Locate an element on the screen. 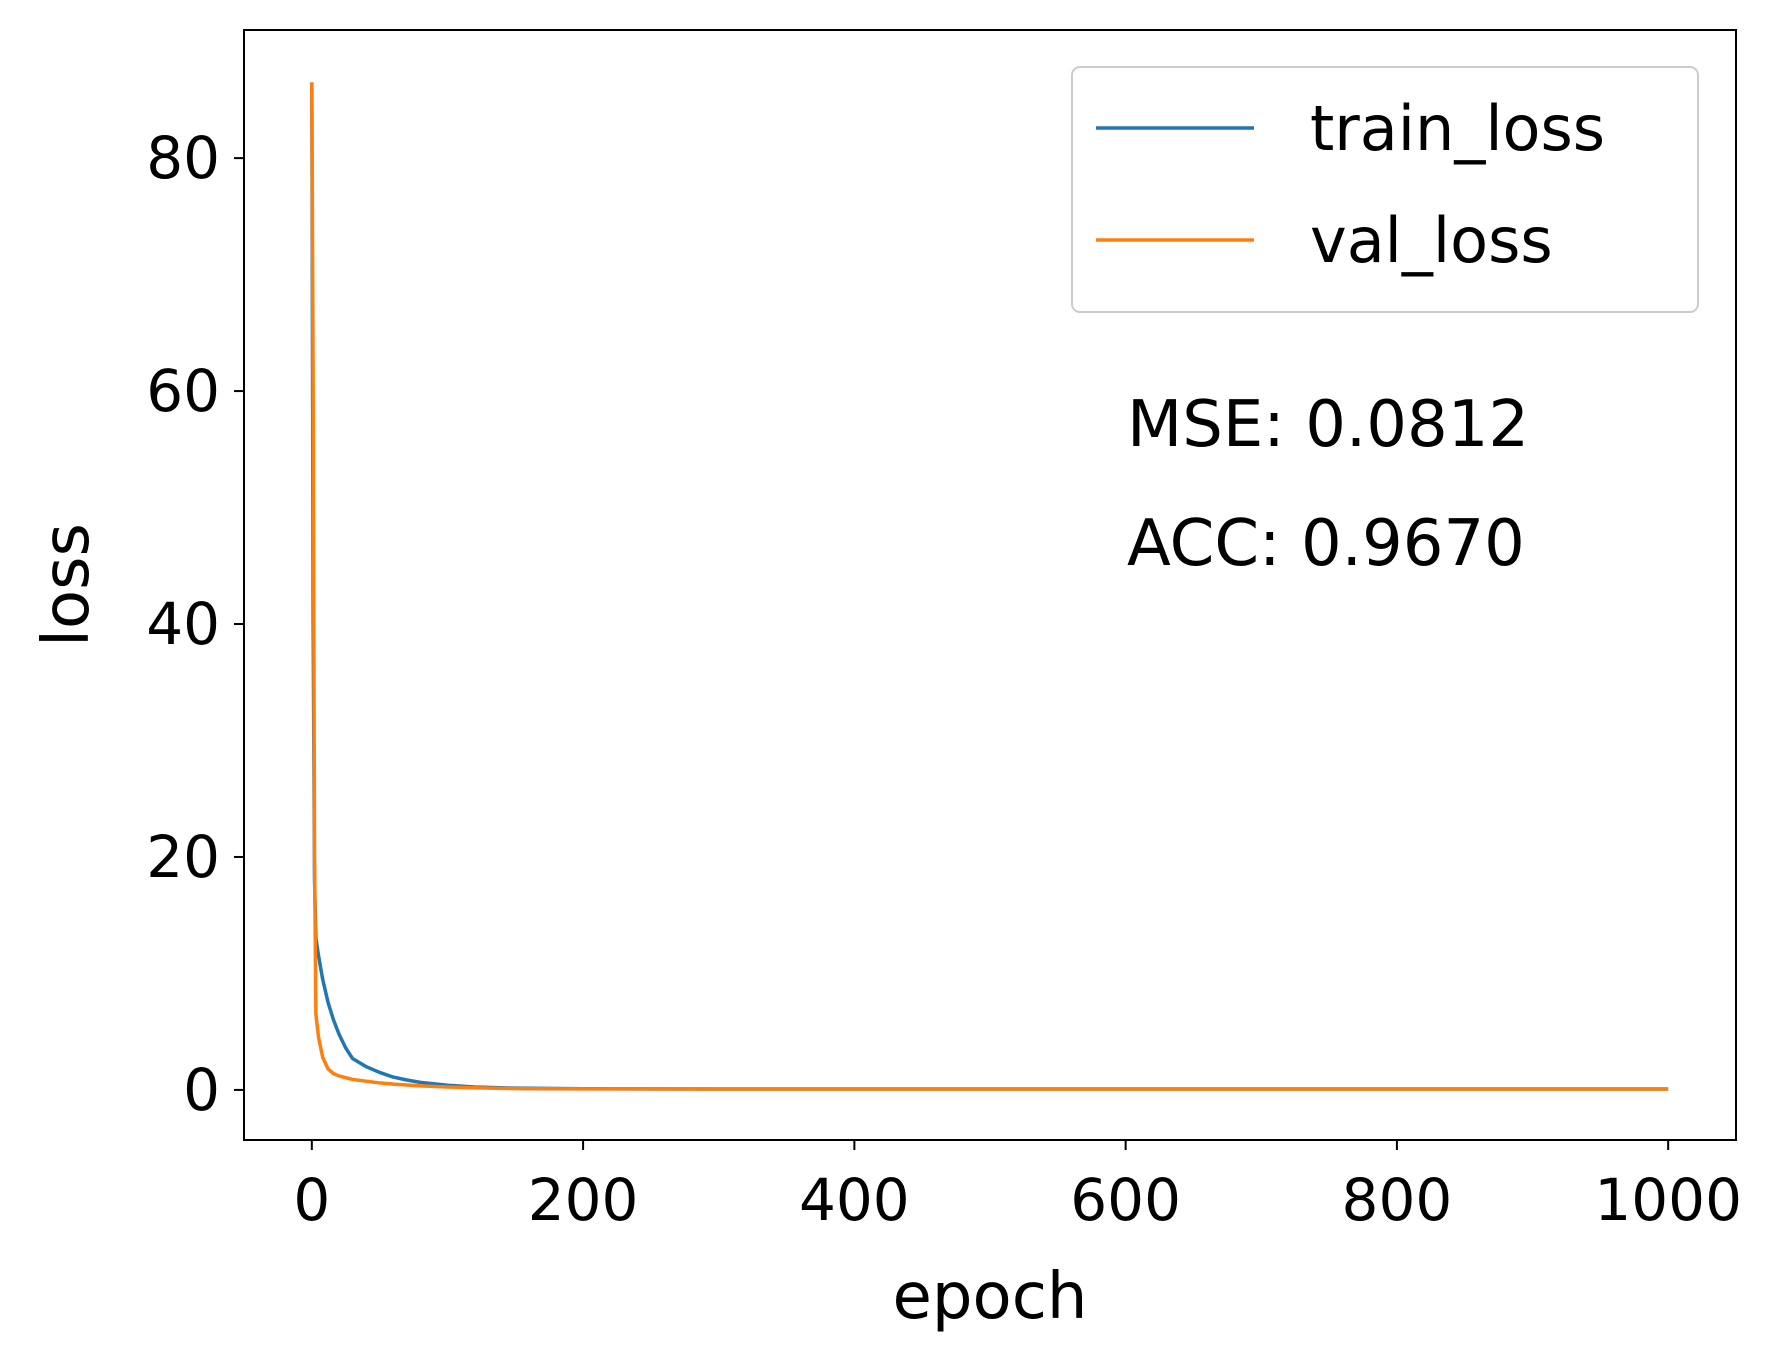 This screenshot has width=1791, height=1360. y-tick-label: 80 is located at coordinates (183, 158).